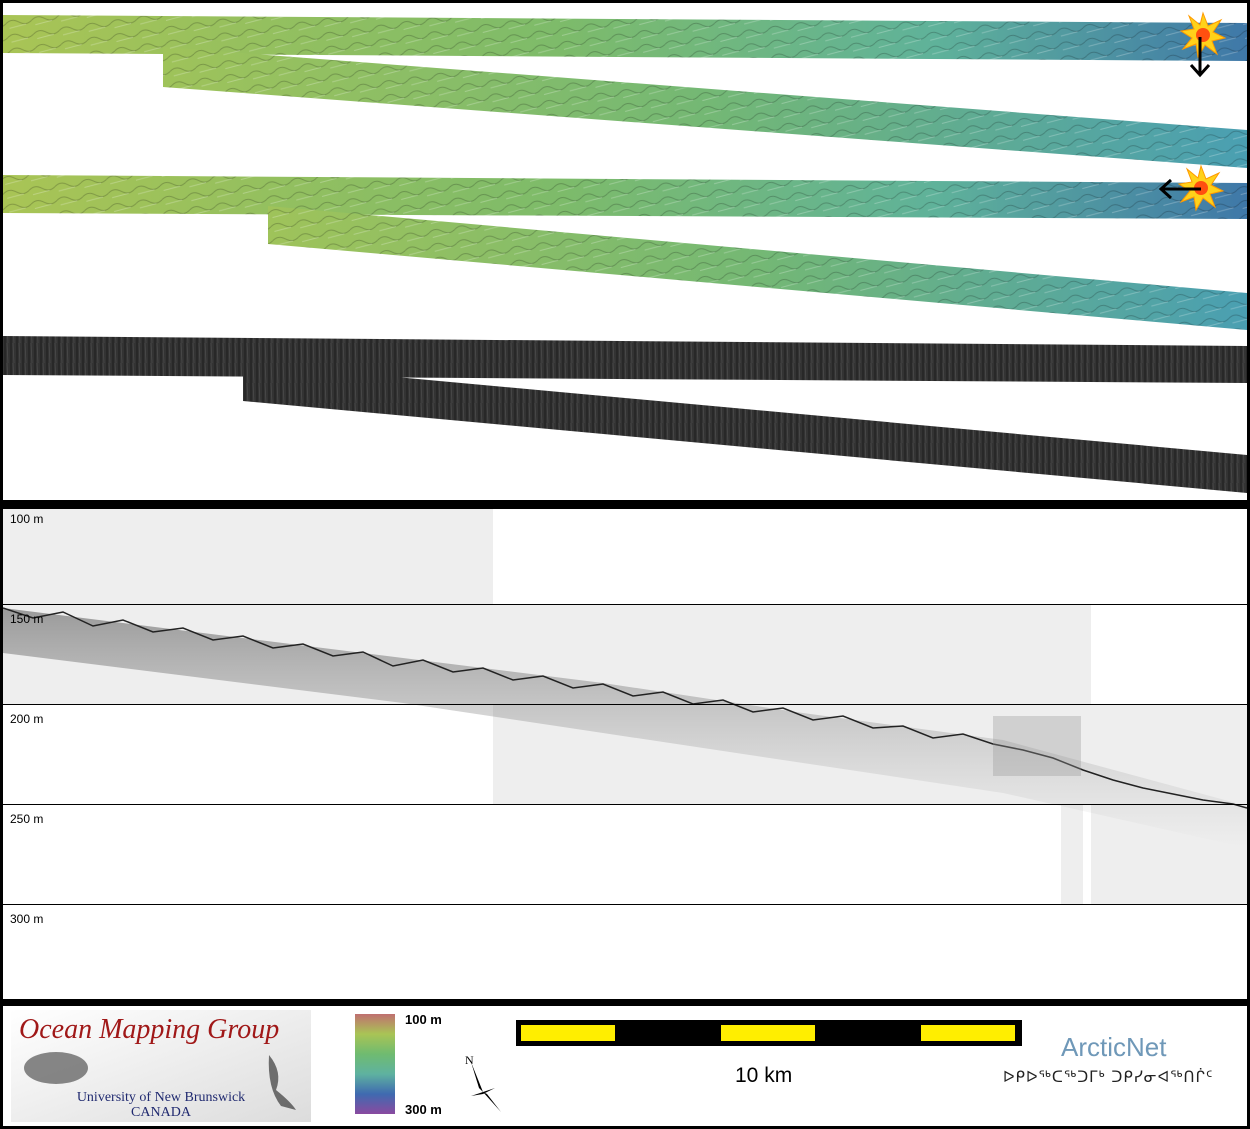 The width and height of the screenshot is (1250, 1129). Describe the element at coordinates (423, 1019) in the screenshot. I see `colorbar-top-label: 100 m` at that location.